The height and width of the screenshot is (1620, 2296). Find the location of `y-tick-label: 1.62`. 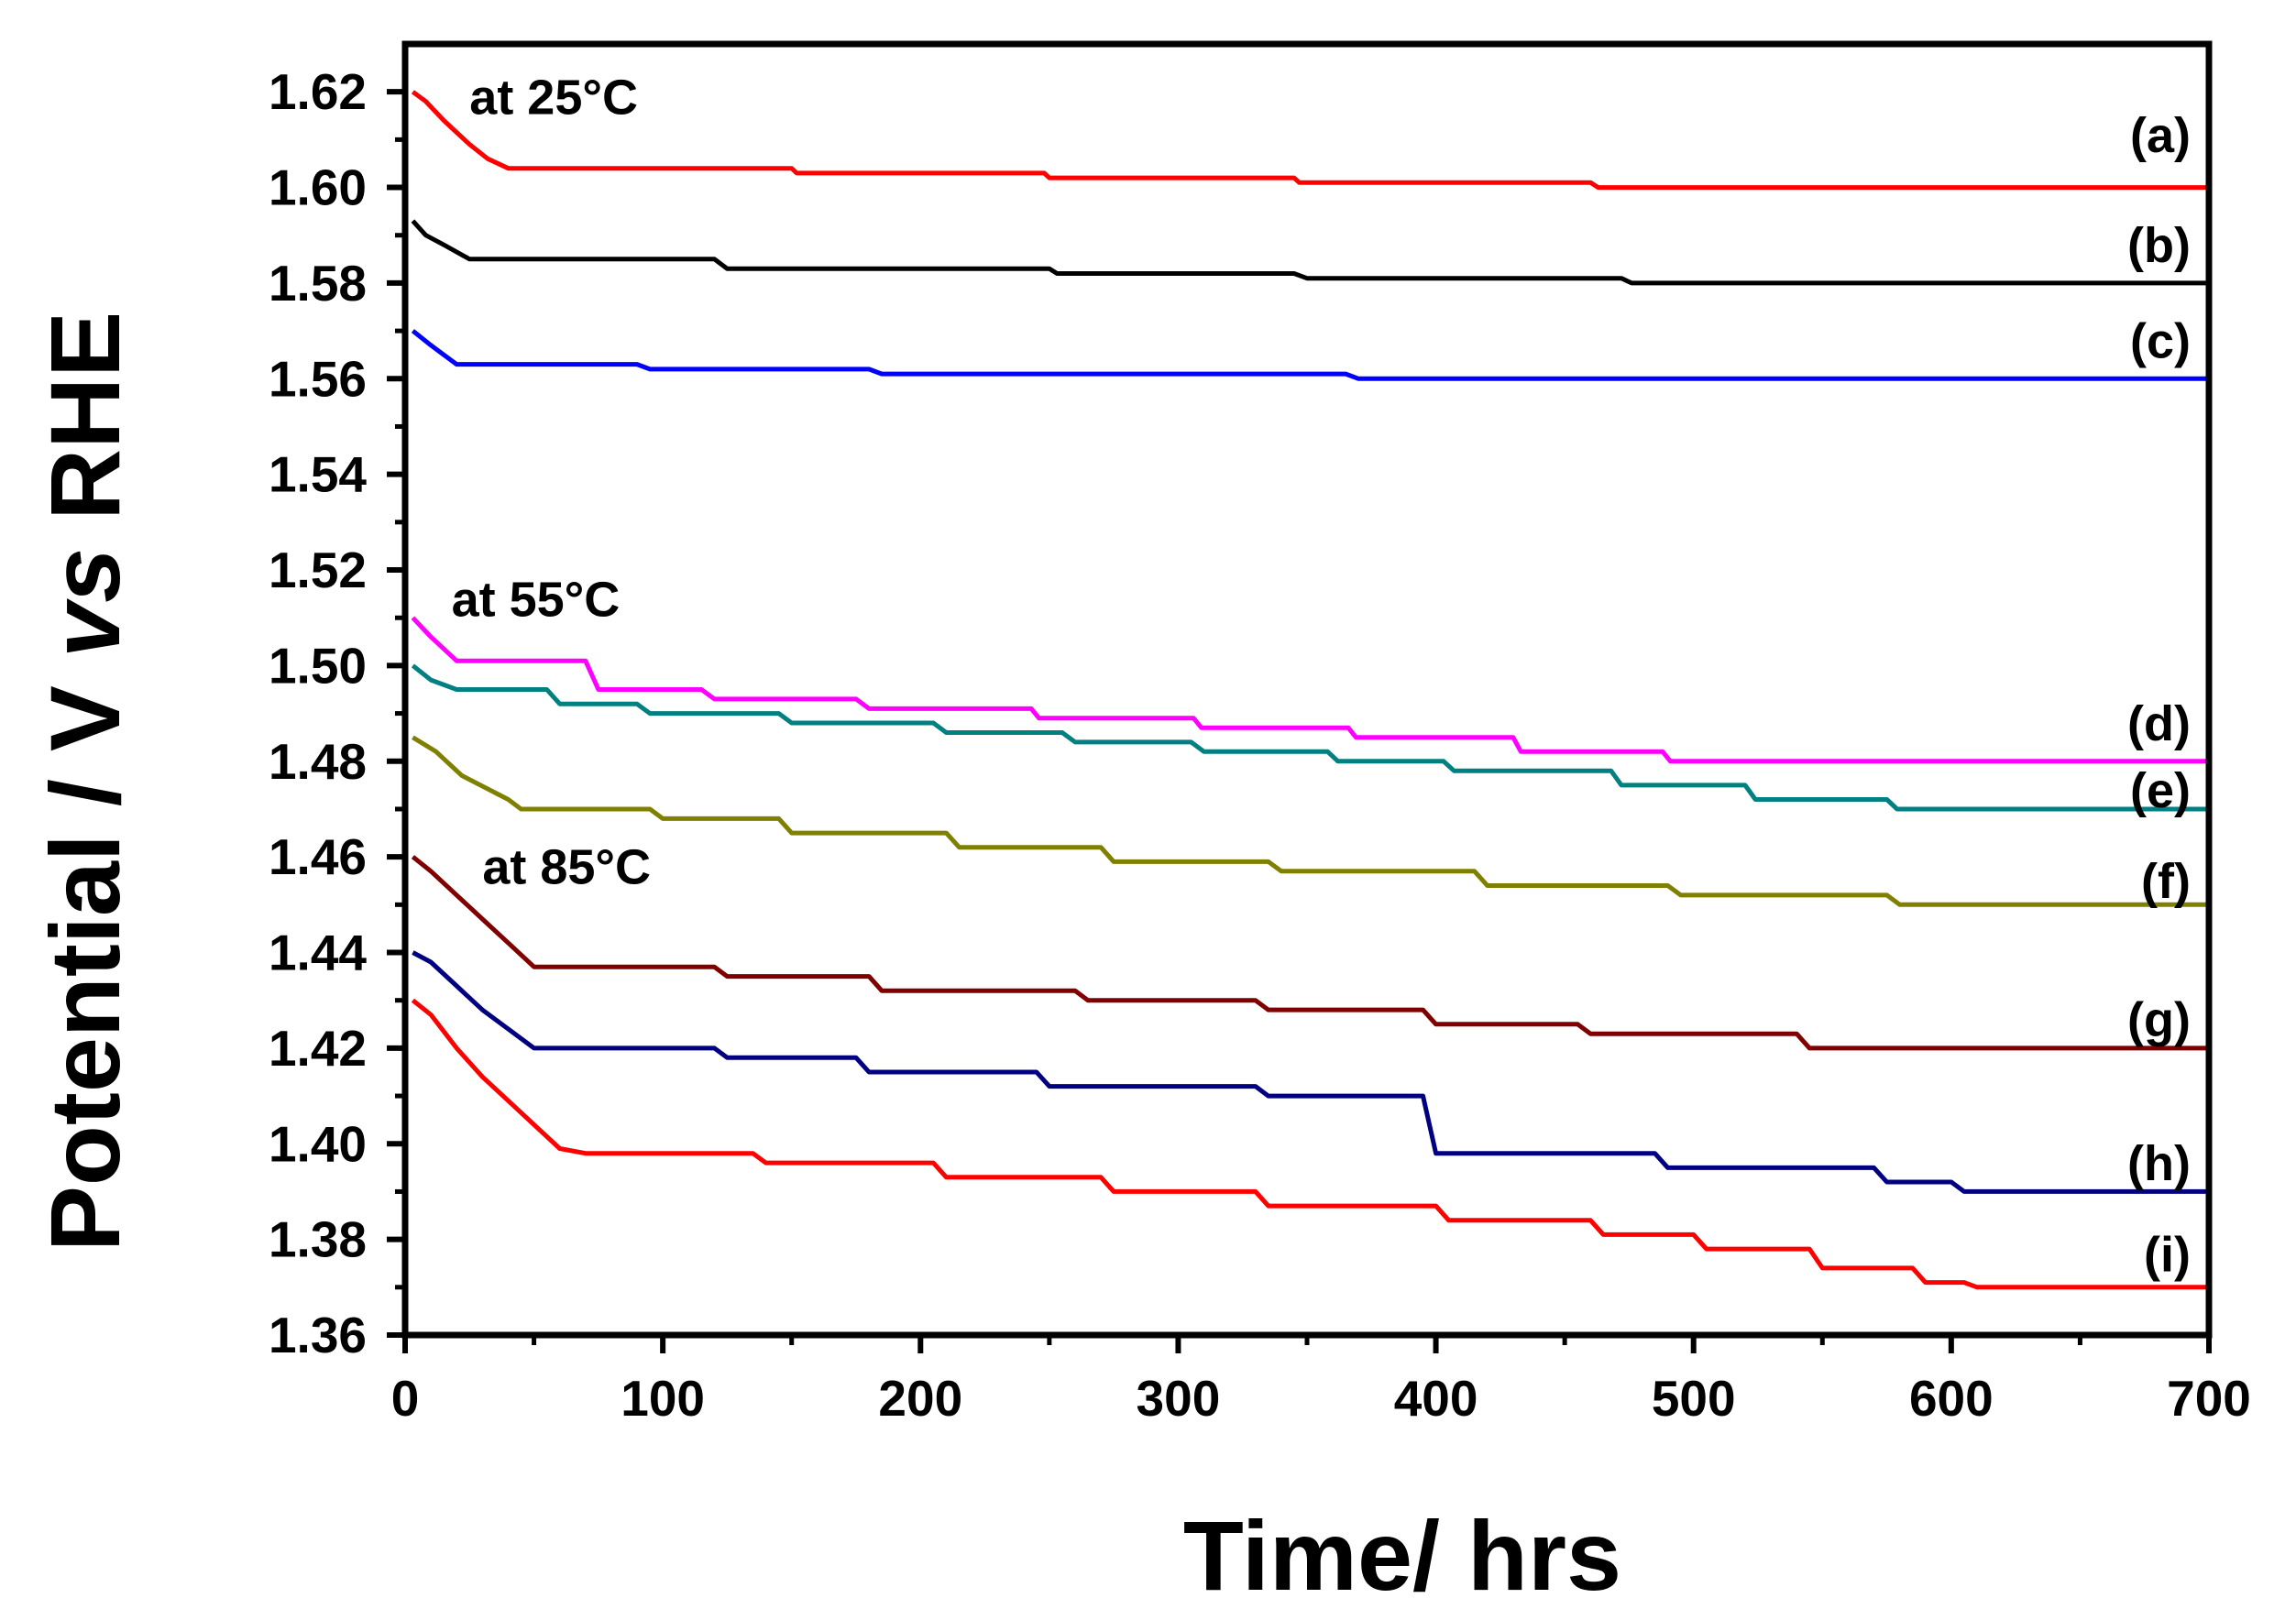

y-tick-label: 1.62 is located at coordinates (318, 91).